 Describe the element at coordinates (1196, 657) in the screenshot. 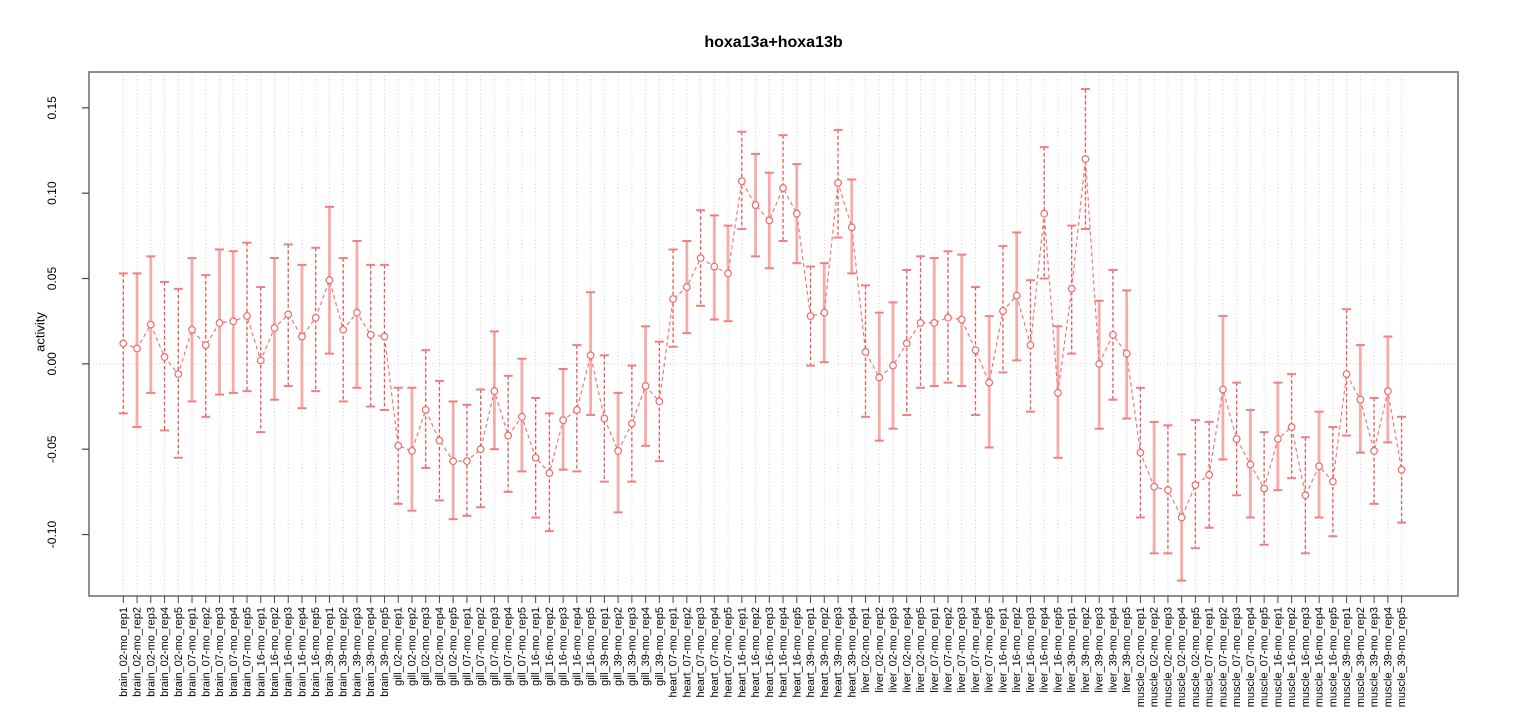

I see `x-tick-label: muscle_02-mo_rep5` at that location.